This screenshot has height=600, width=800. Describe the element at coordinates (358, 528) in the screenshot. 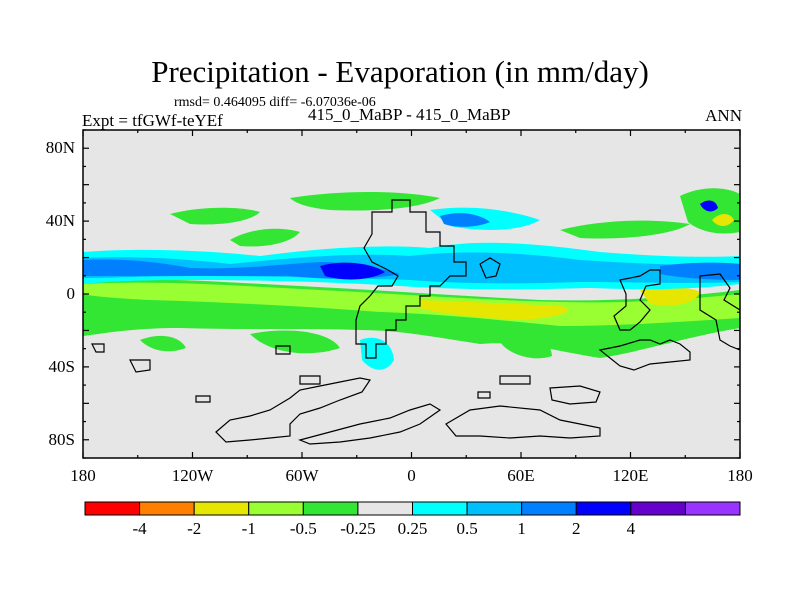

I see `colorbar-label: -0.25` at that location.